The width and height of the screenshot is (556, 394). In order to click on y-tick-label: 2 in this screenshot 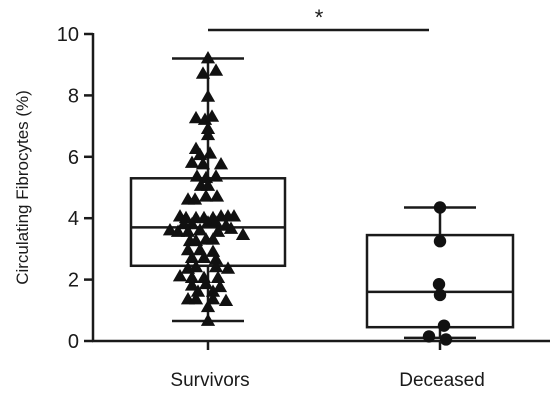, I will do `click(73, 281)`.